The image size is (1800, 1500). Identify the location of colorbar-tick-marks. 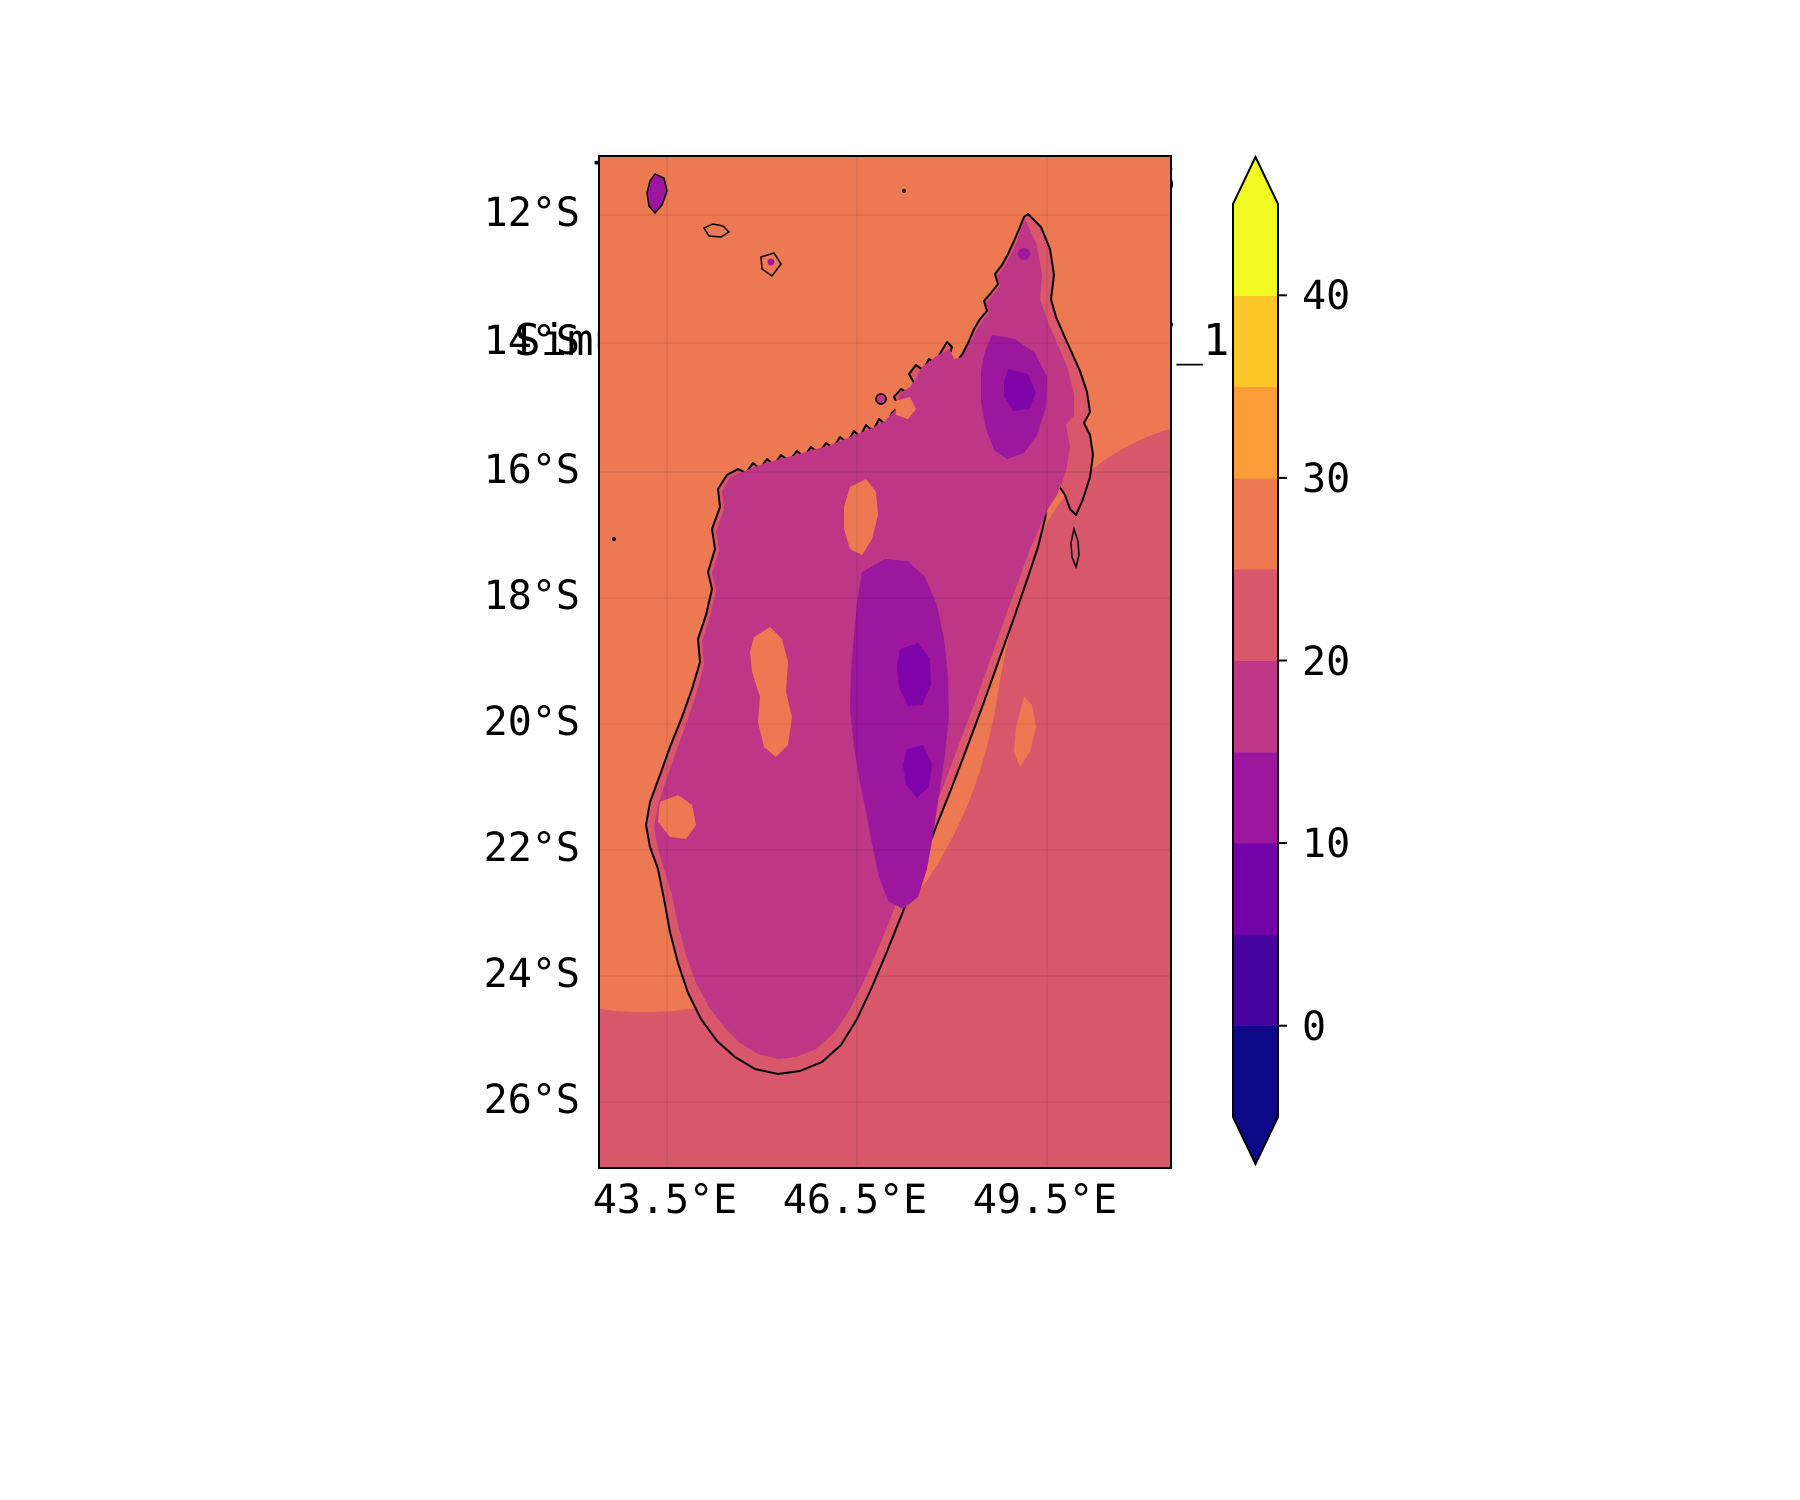
(1282, 660).